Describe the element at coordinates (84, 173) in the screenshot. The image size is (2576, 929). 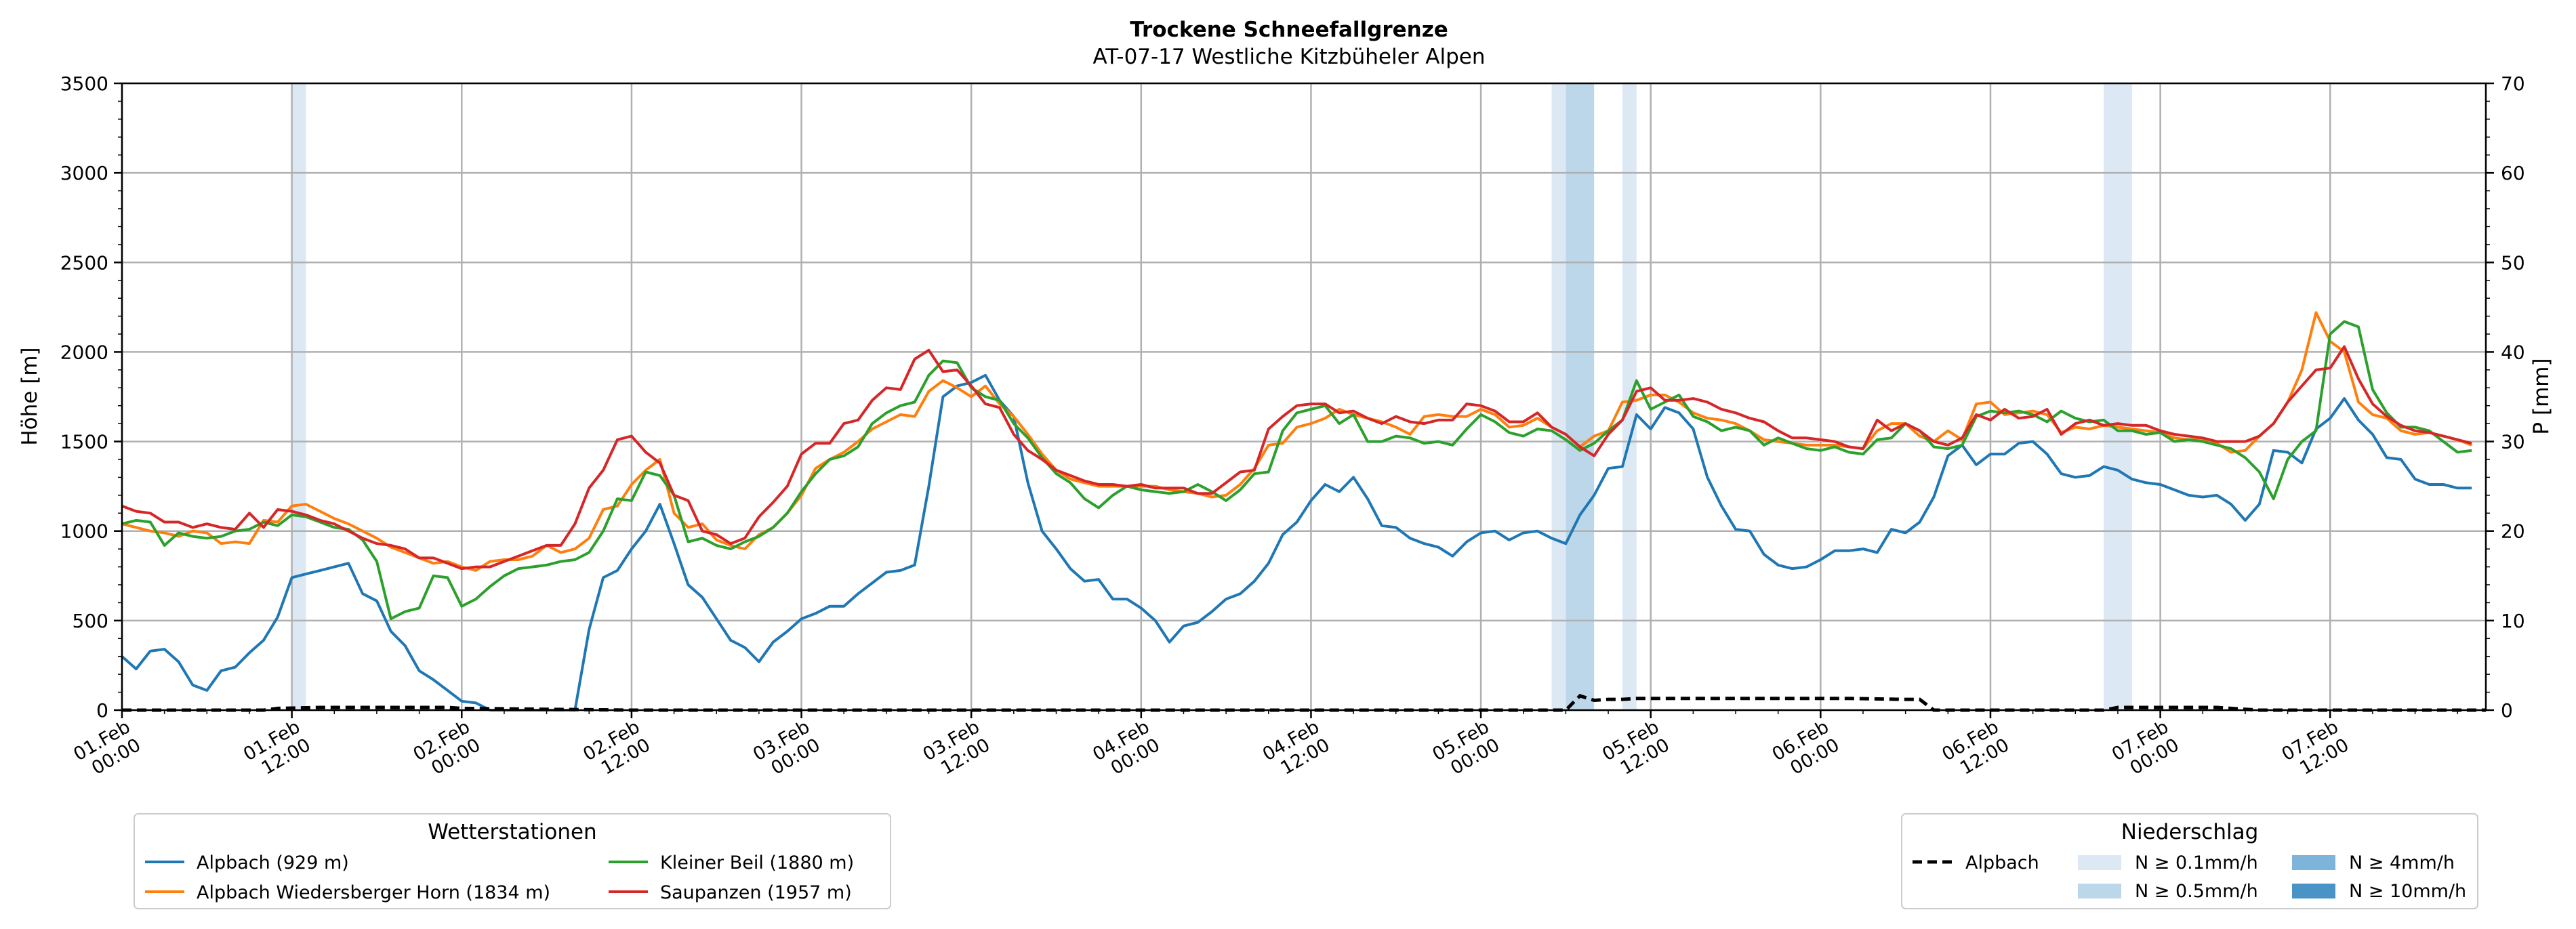
I see `y-tick-label: 3000` at that location.